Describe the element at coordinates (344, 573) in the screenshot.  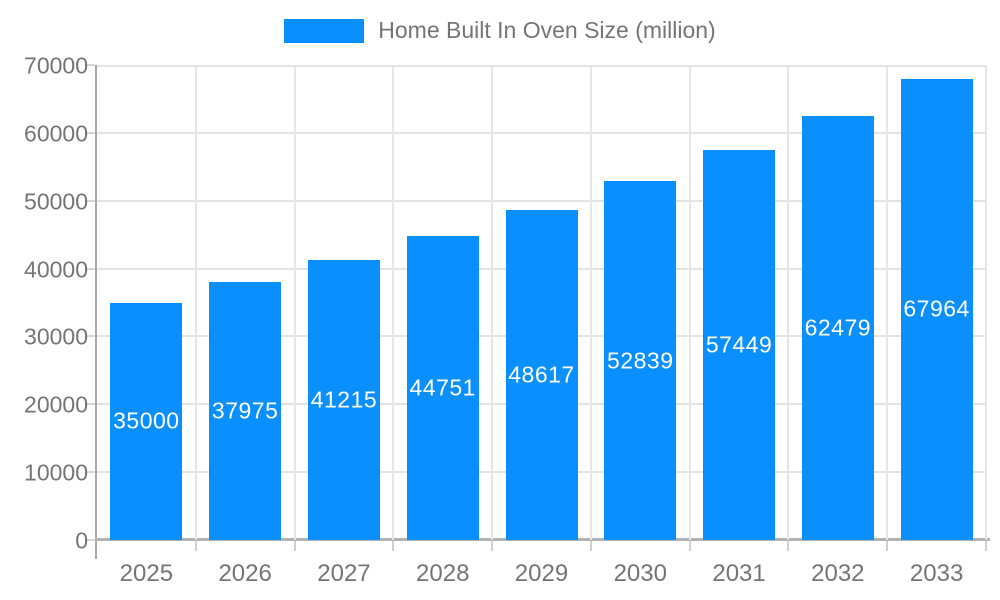
I see `x-axis-category-label: 2027` at that location.